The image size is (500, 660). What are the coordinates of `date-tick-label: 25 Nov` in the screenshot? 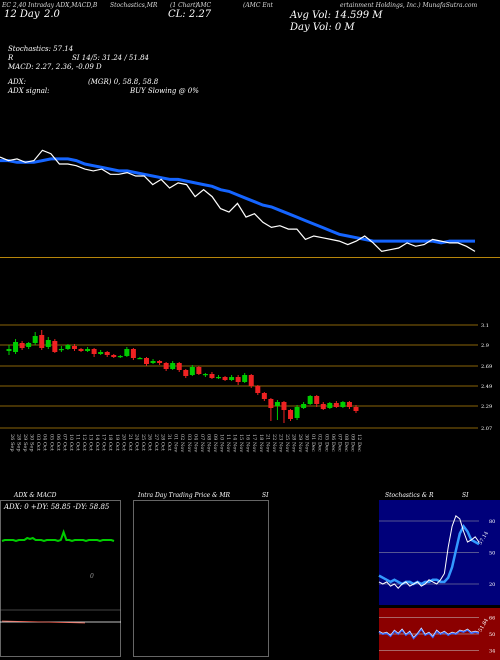 It's located at (287, 443).